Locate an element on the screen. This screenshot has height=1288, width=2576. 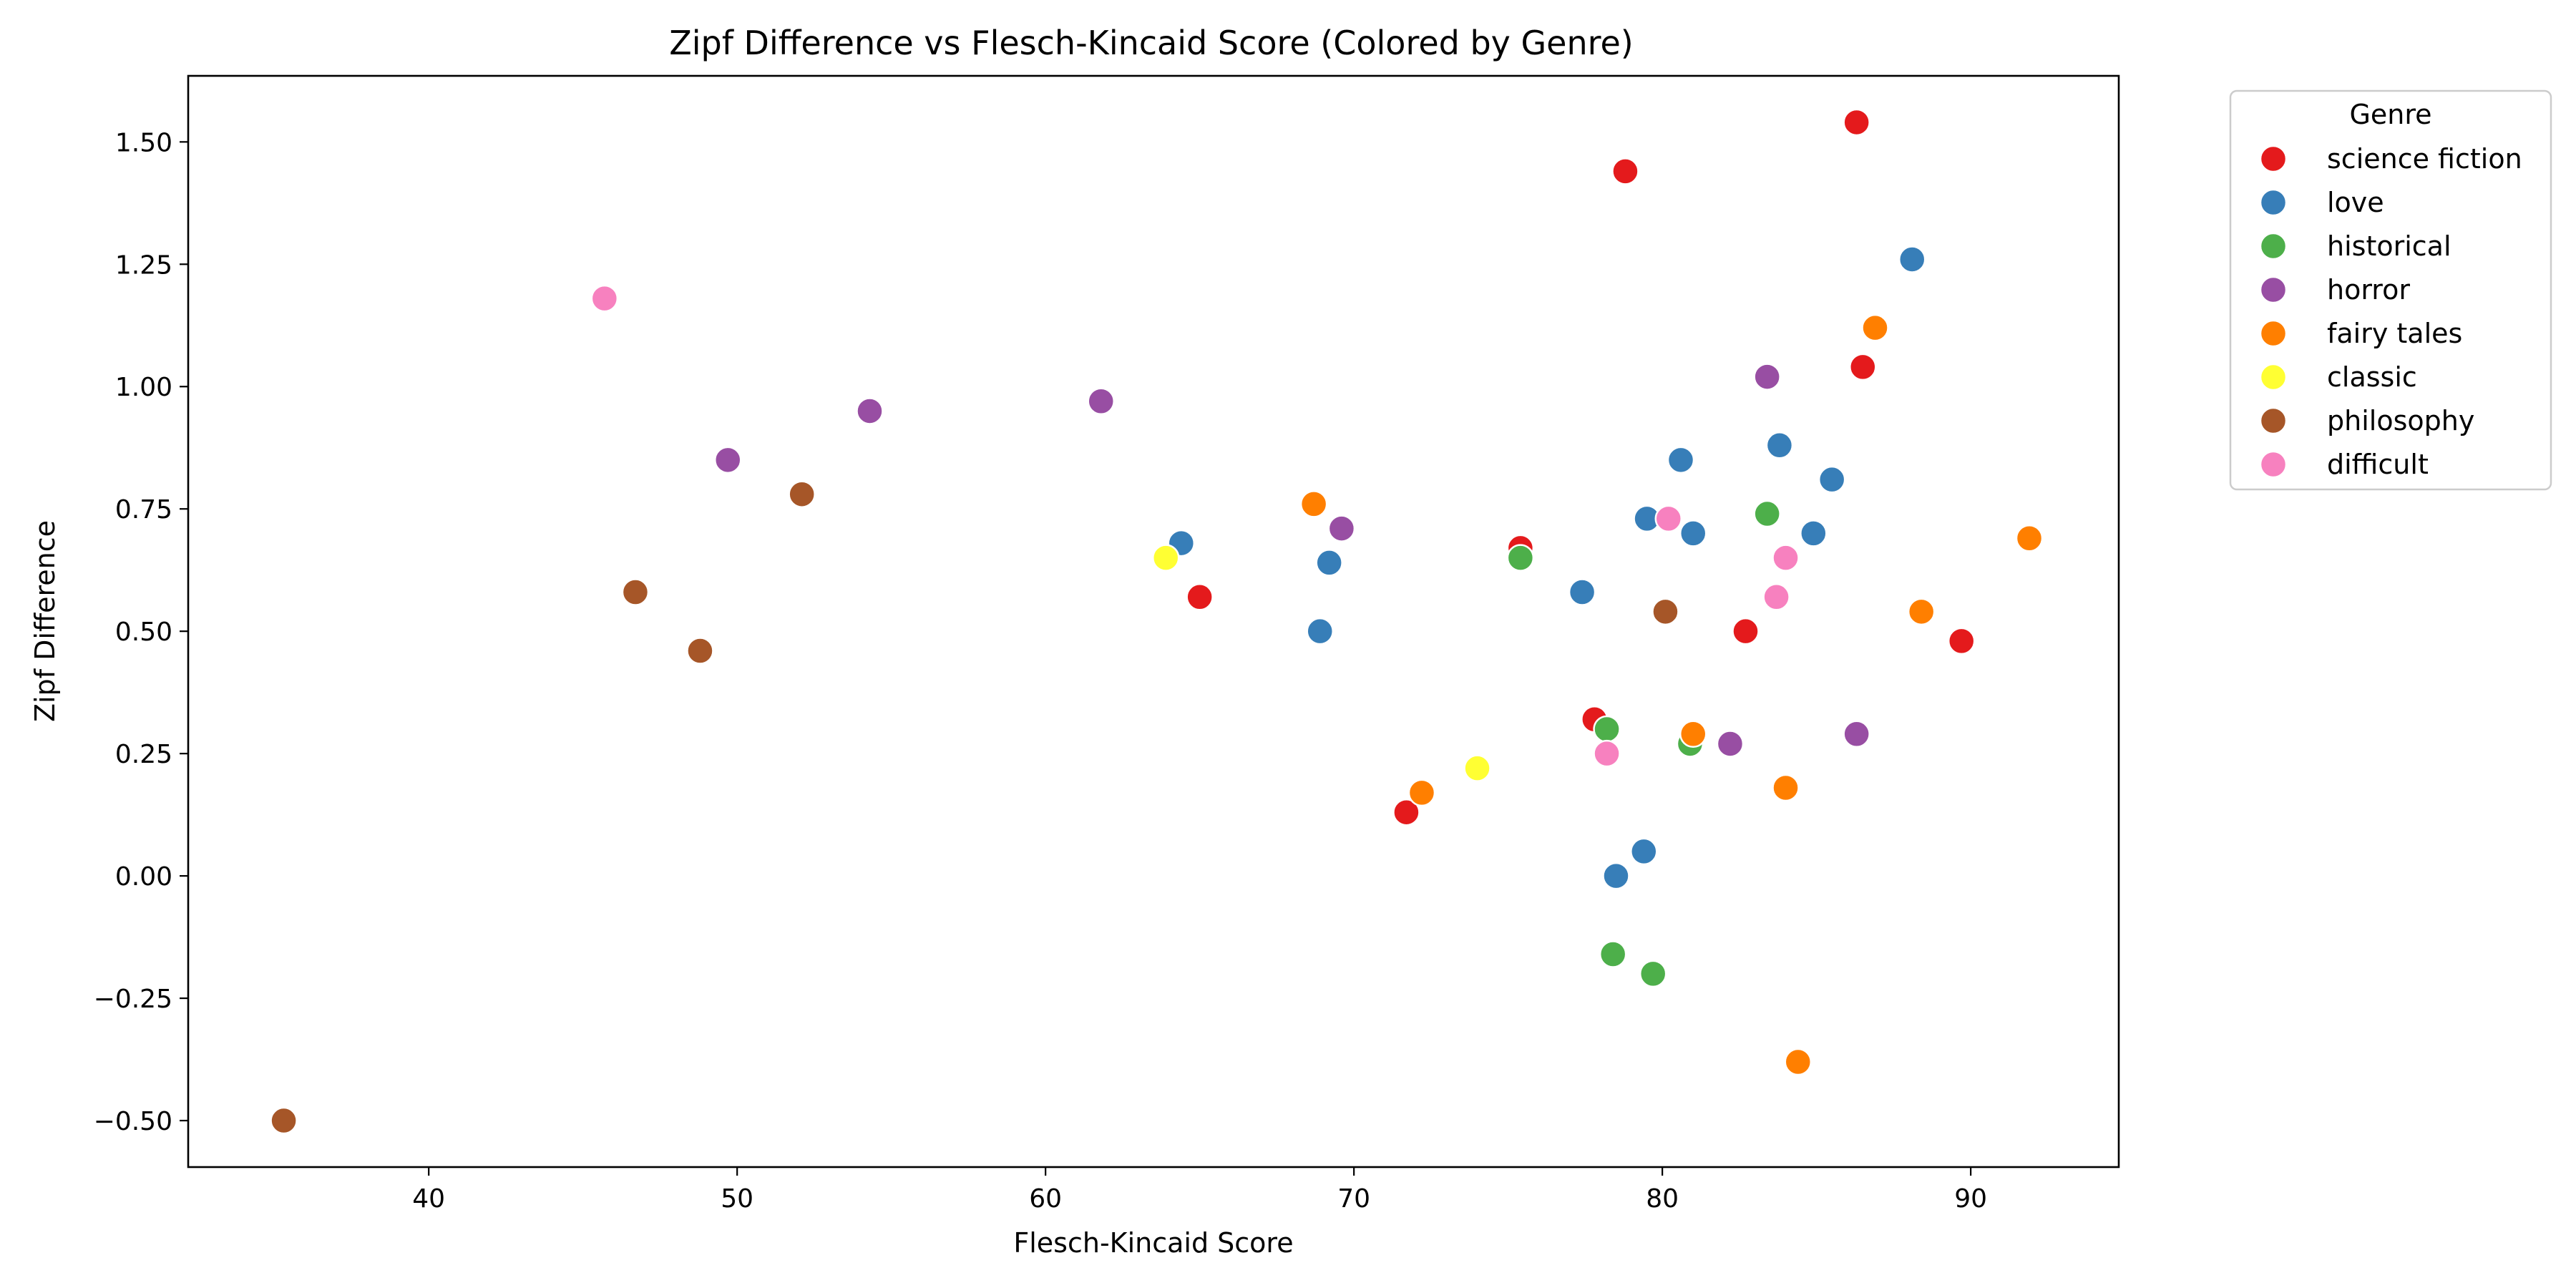
series-love is located at coordinates (1546, 567).